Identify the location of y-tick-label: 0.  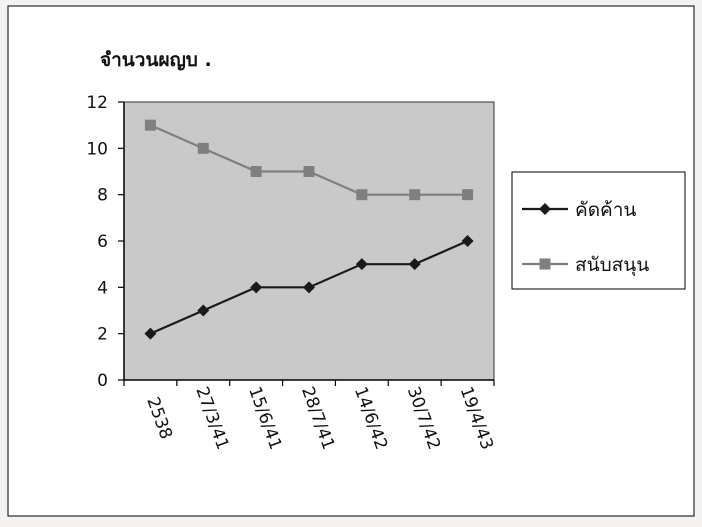
(102, 381).